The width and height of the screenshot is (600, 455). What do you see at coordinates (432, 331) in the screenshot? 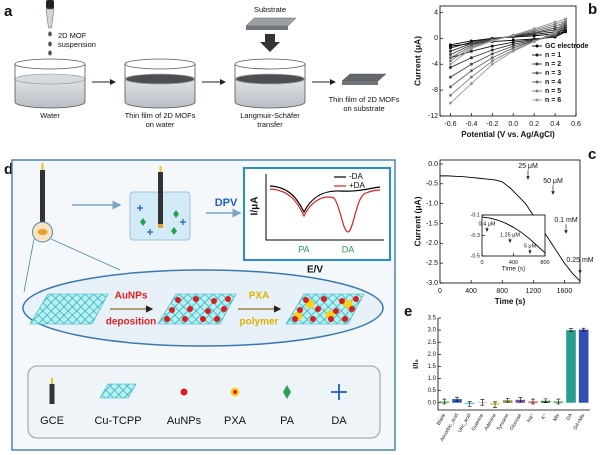
I see `y-tick-label: 3.0` at bounding box center [432, 331].